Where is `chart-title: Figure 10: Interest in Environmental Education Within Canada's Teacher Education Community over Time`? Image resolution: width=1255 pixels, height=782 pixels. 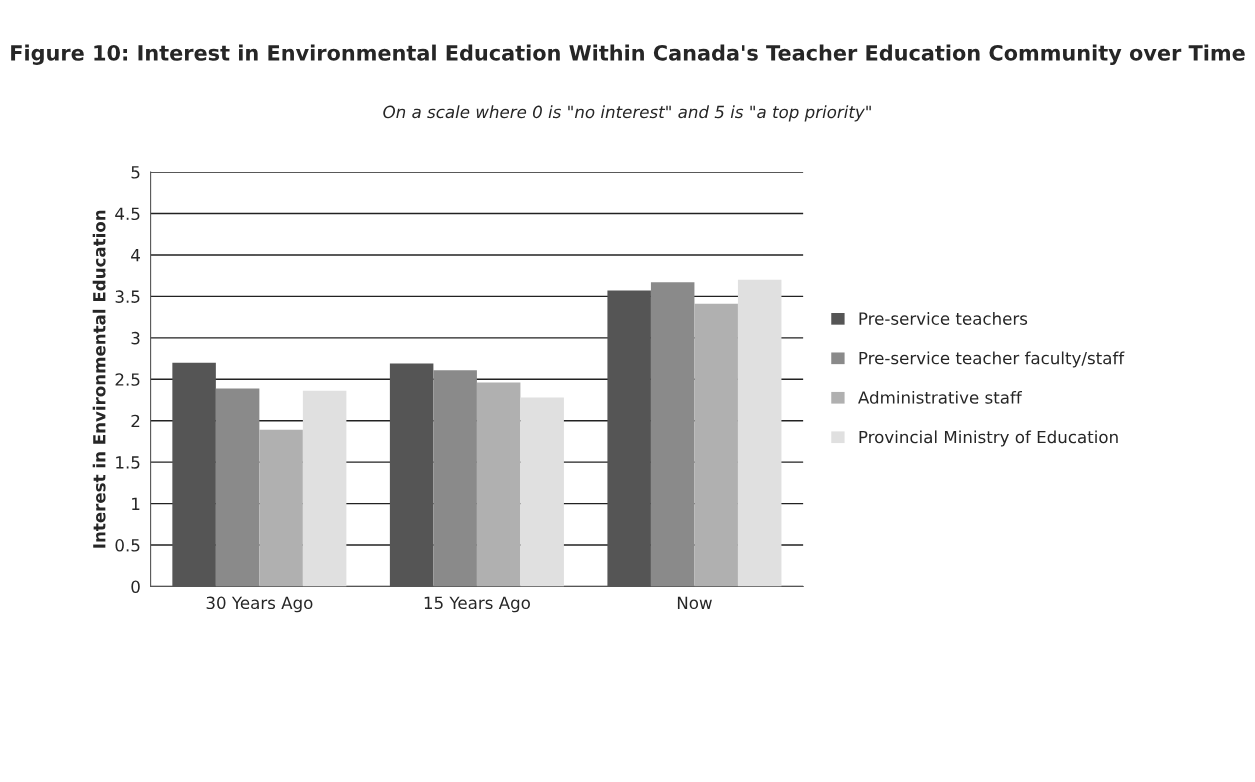 chart-title: Figure 10: Interest in Environmental Education Within Canada's Teacher Education Community over Time is located at coordinates (628, 54).